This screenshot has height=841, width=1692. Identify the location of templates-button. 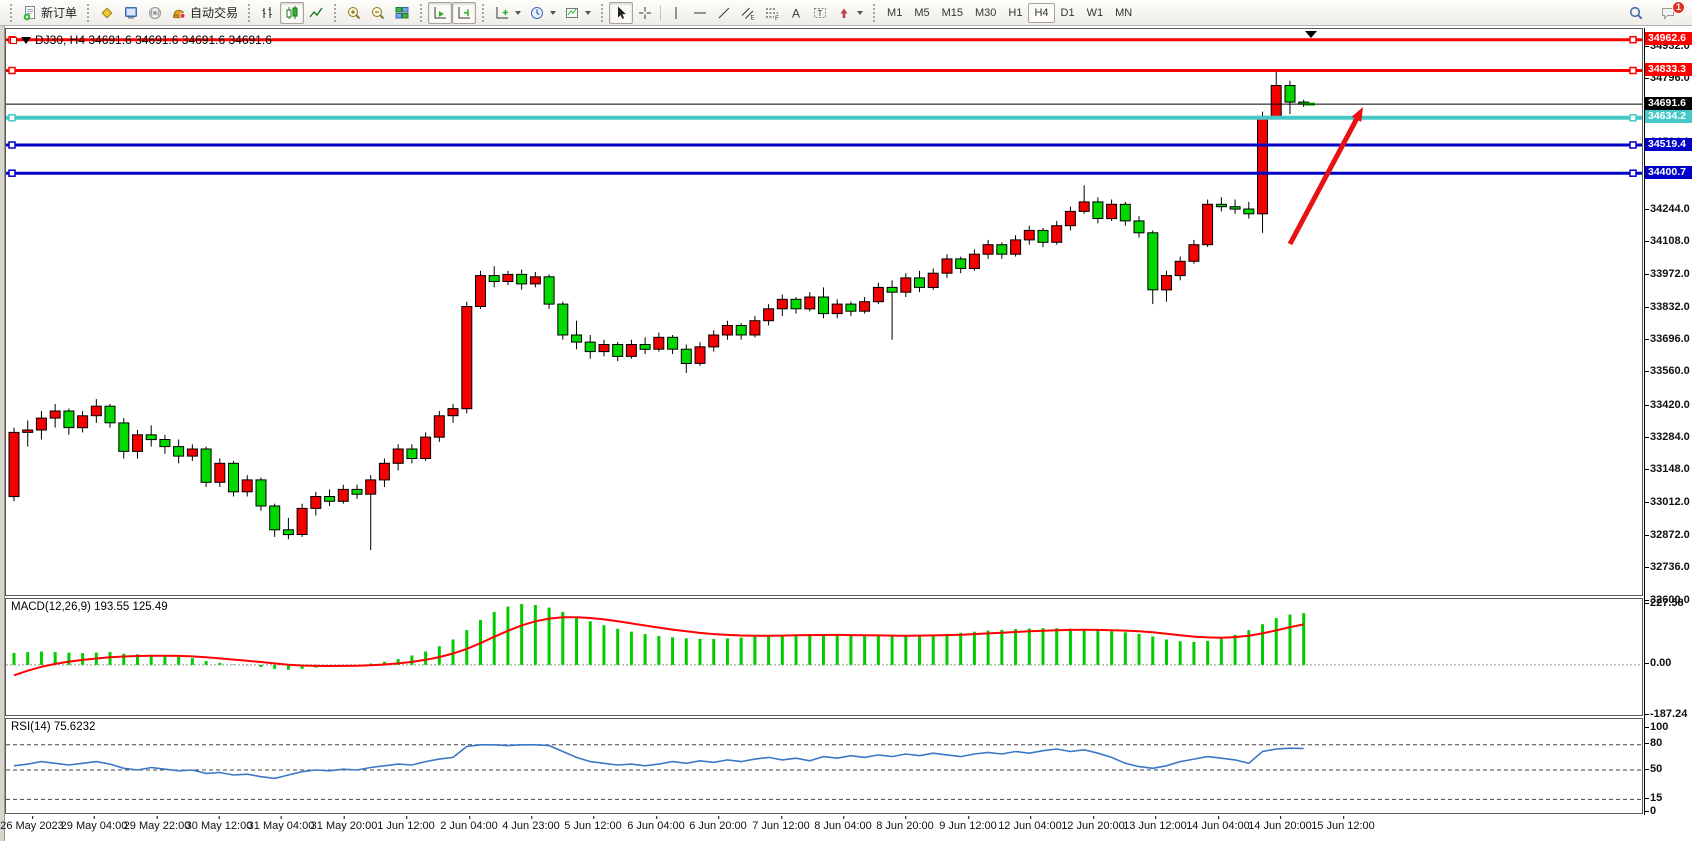
(577, 13).